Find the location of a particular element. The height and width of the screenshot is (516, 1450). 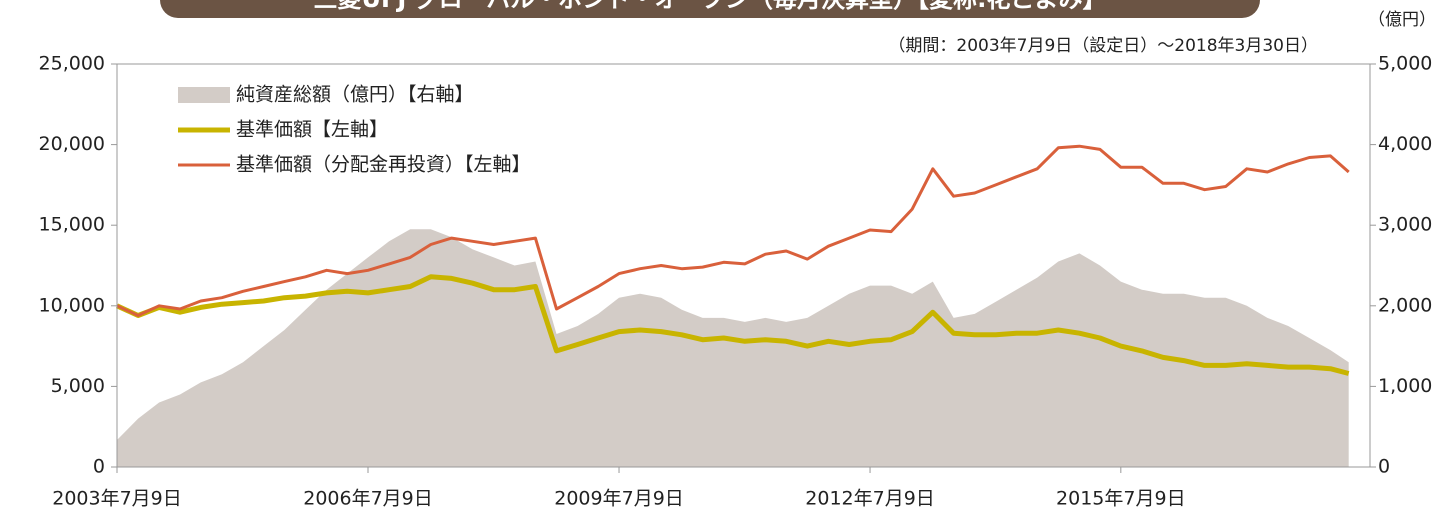

y2-tick-label: 2,000 is located at coordinates (1405, 305).